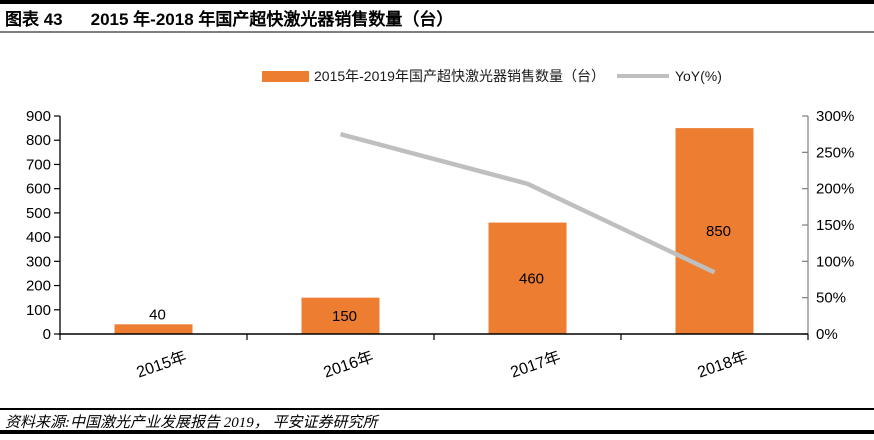  What do you see at coordinates (722, 365) in the screenshot?
I see `x-axis-label-2018年: 2018年` at bounding box center [722, 365].